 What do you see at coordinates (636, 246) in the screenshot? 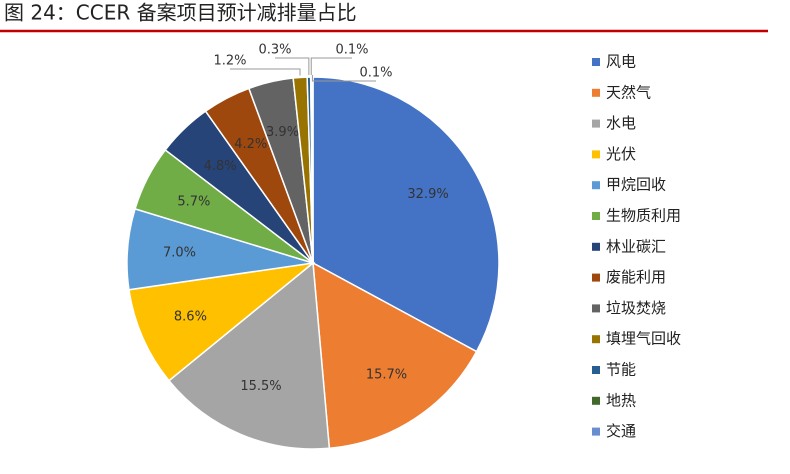
I see `legend-label: 林业碳汇` at bounding box center [636, 246].